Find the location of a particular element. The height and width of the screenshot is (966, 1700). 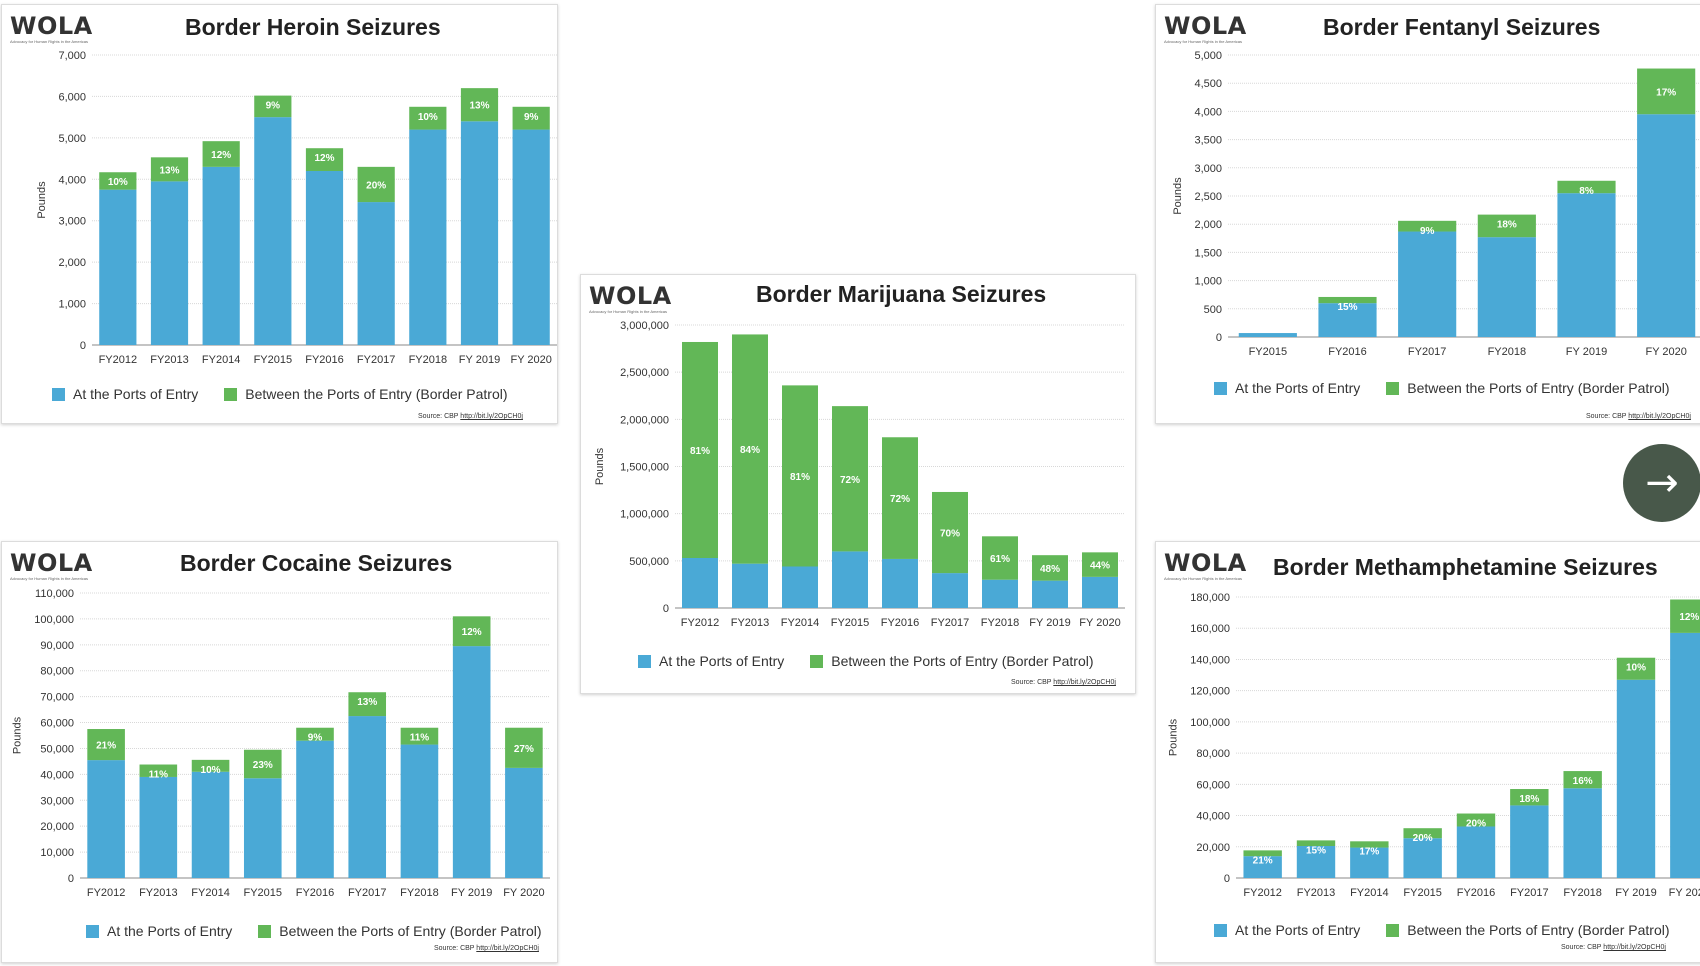

y-tick-label: 60,000 is located at coordinates (1213, 785).